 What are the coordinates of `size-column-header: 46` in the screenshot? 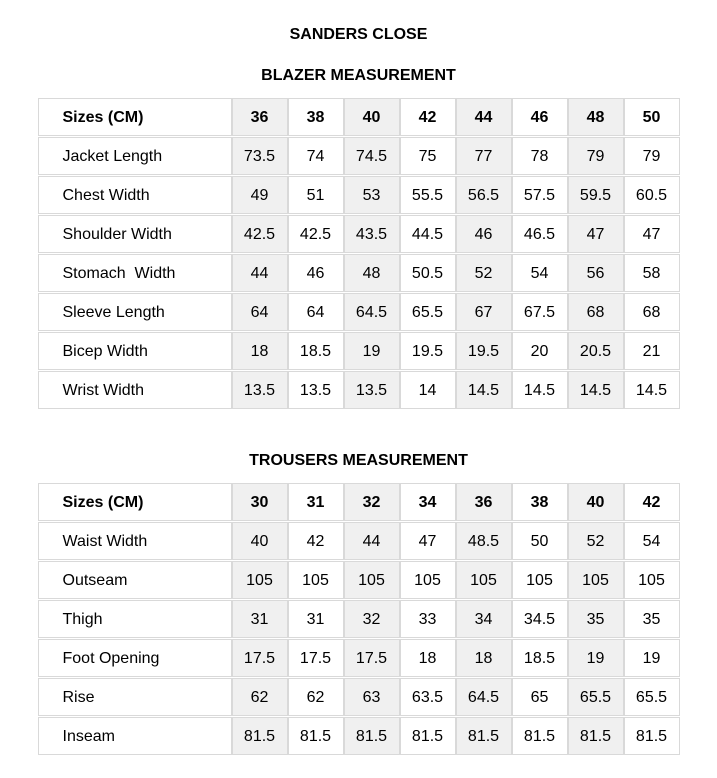 It's located at (539, 117).